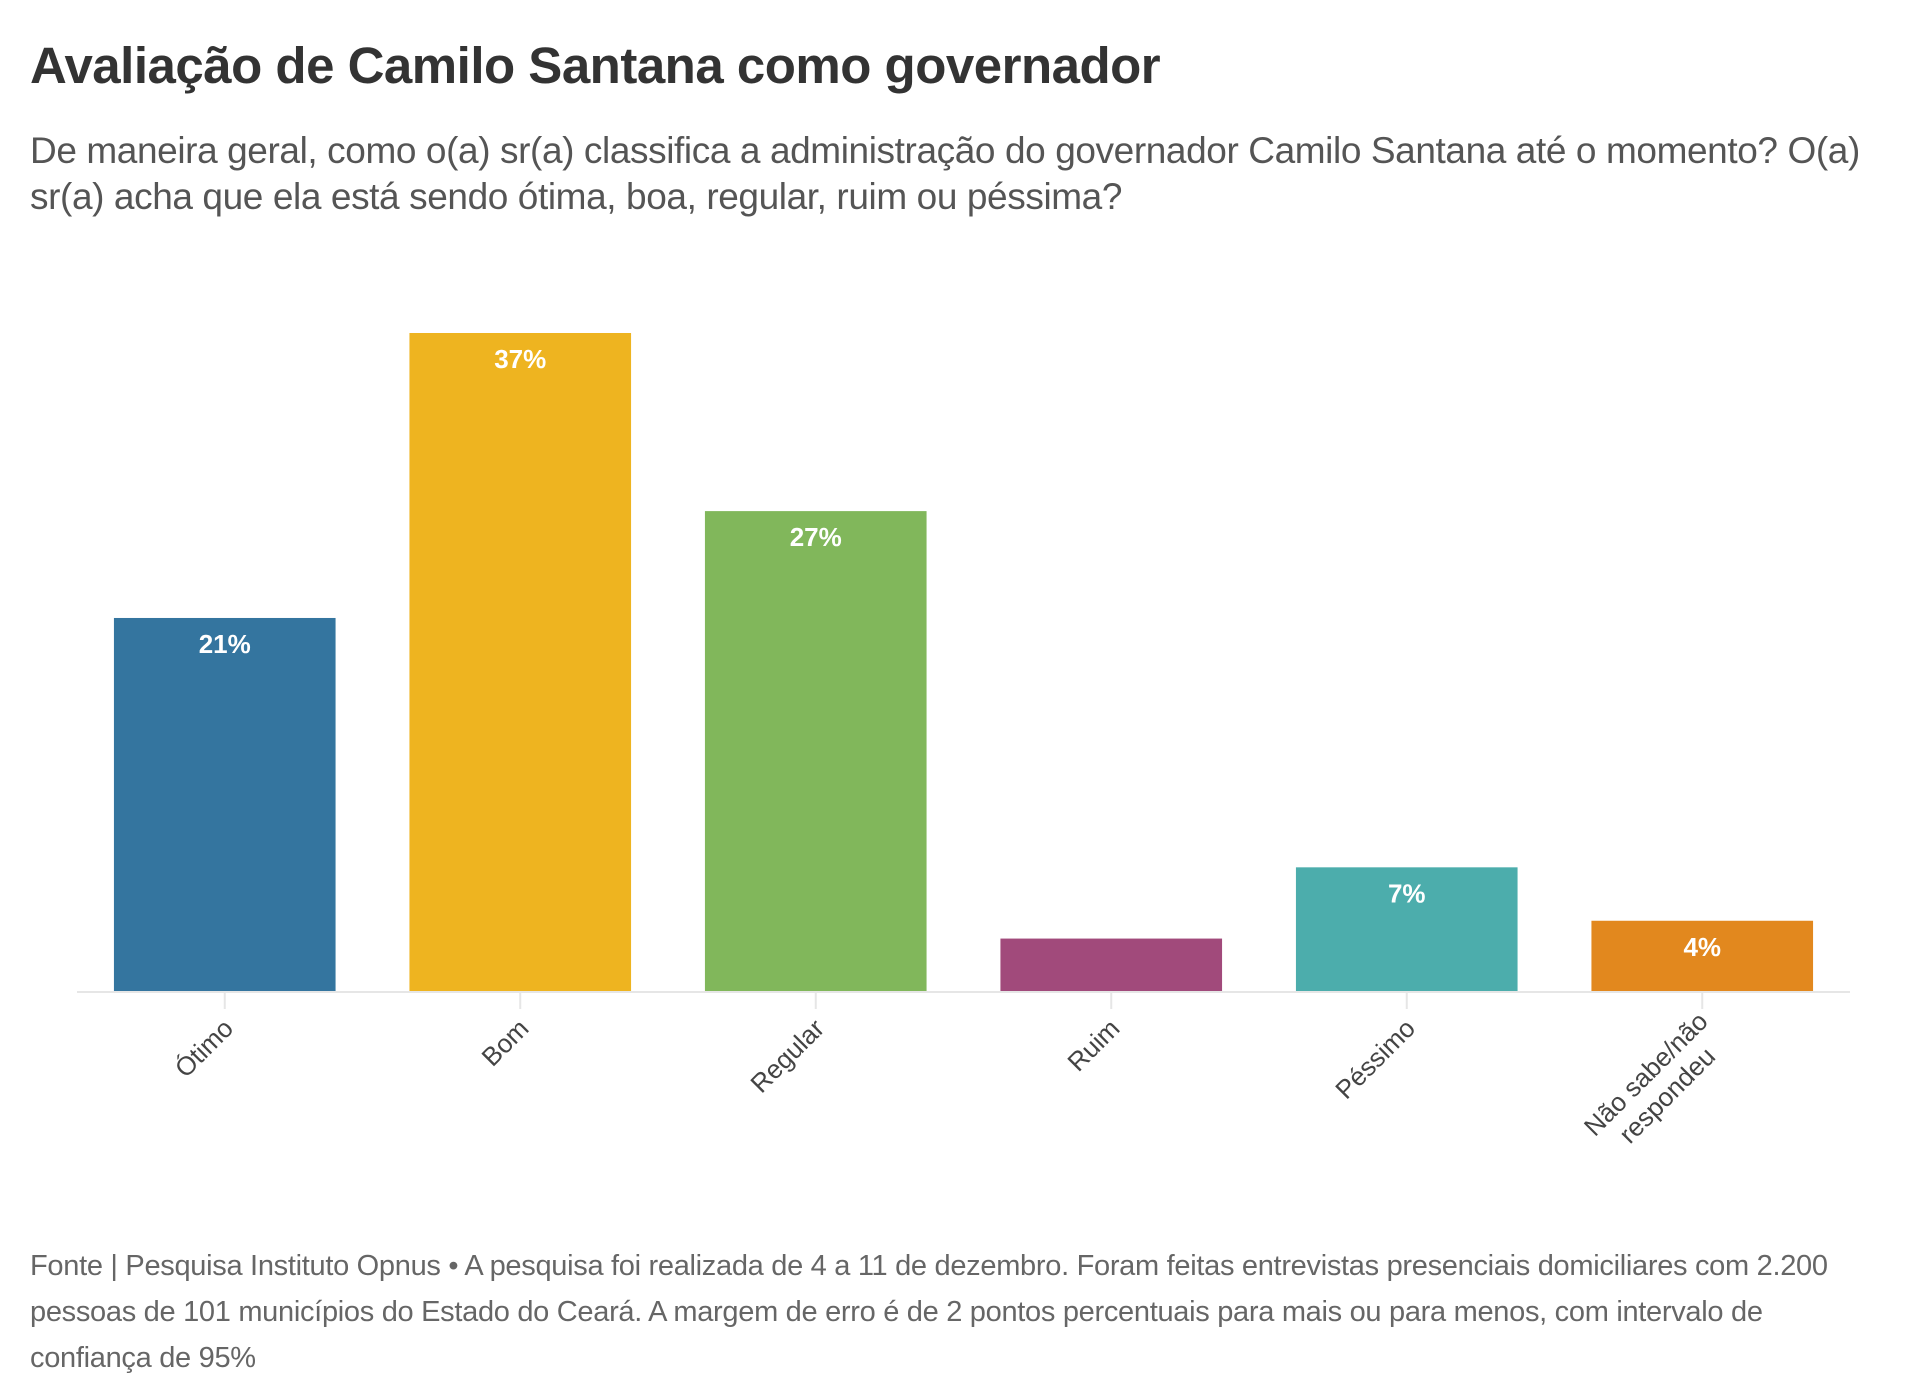 The height and width of the screenshot is (1386, 1920). I want to click on bar-otimo, so click(224, 804).